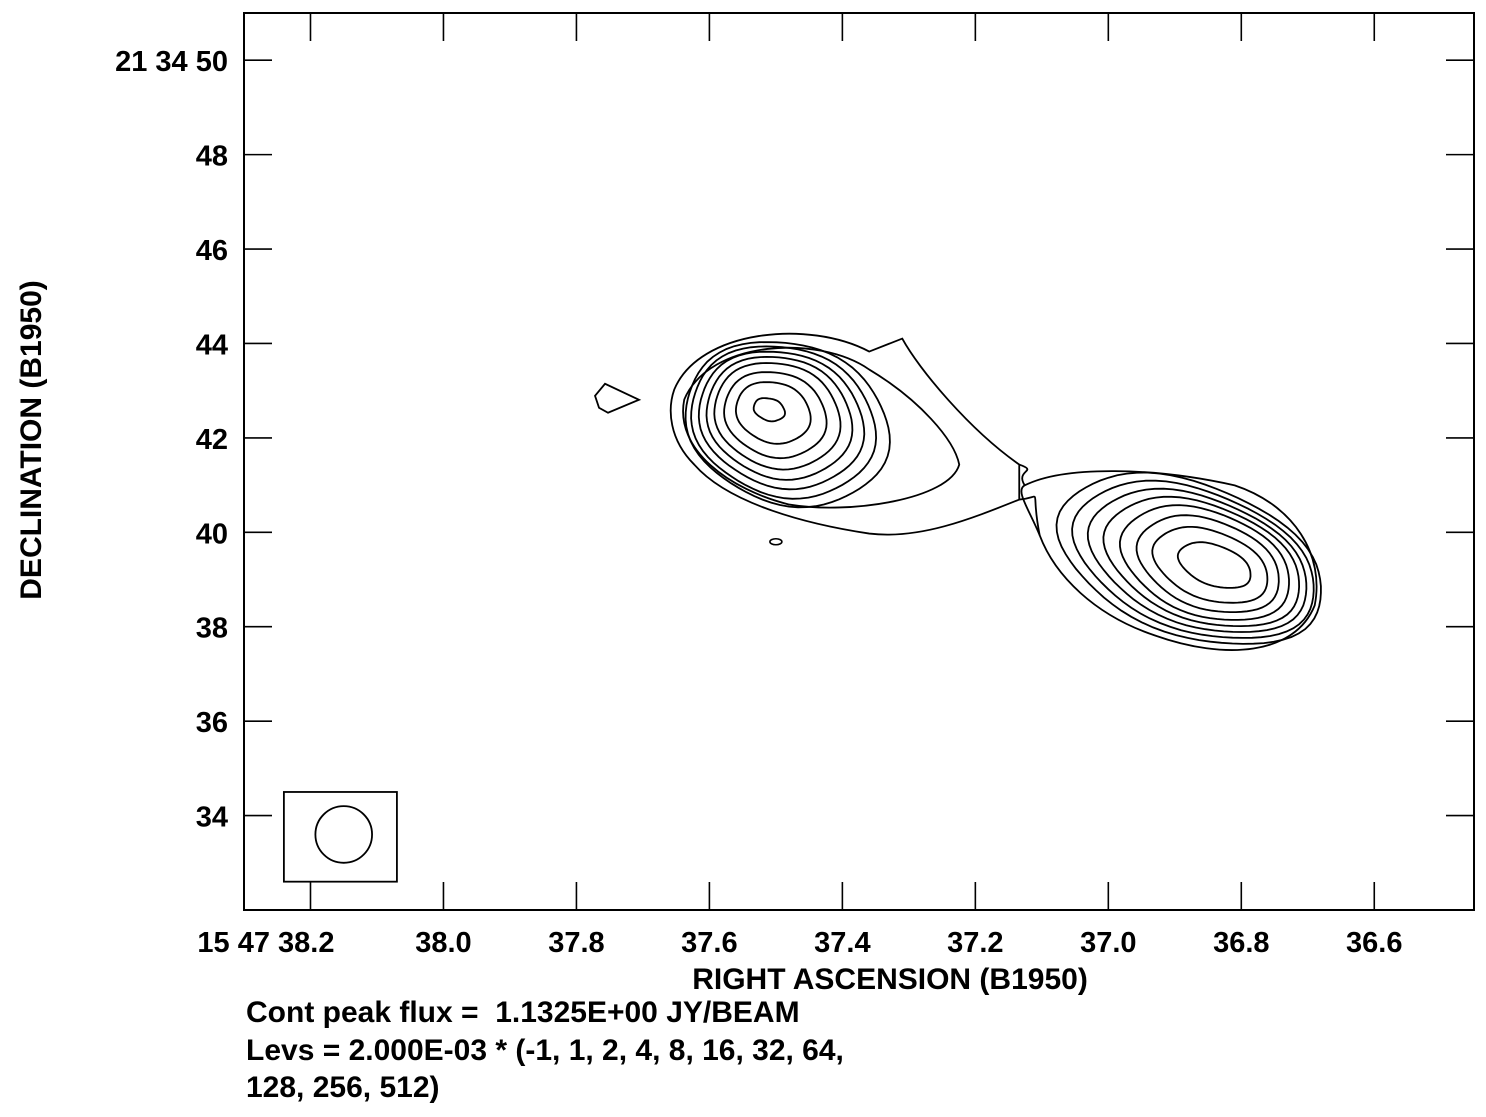 The height and width of the screenshot is (1117, 1486). I want to click on x-tick-label: 37.6, so click(709, 943).